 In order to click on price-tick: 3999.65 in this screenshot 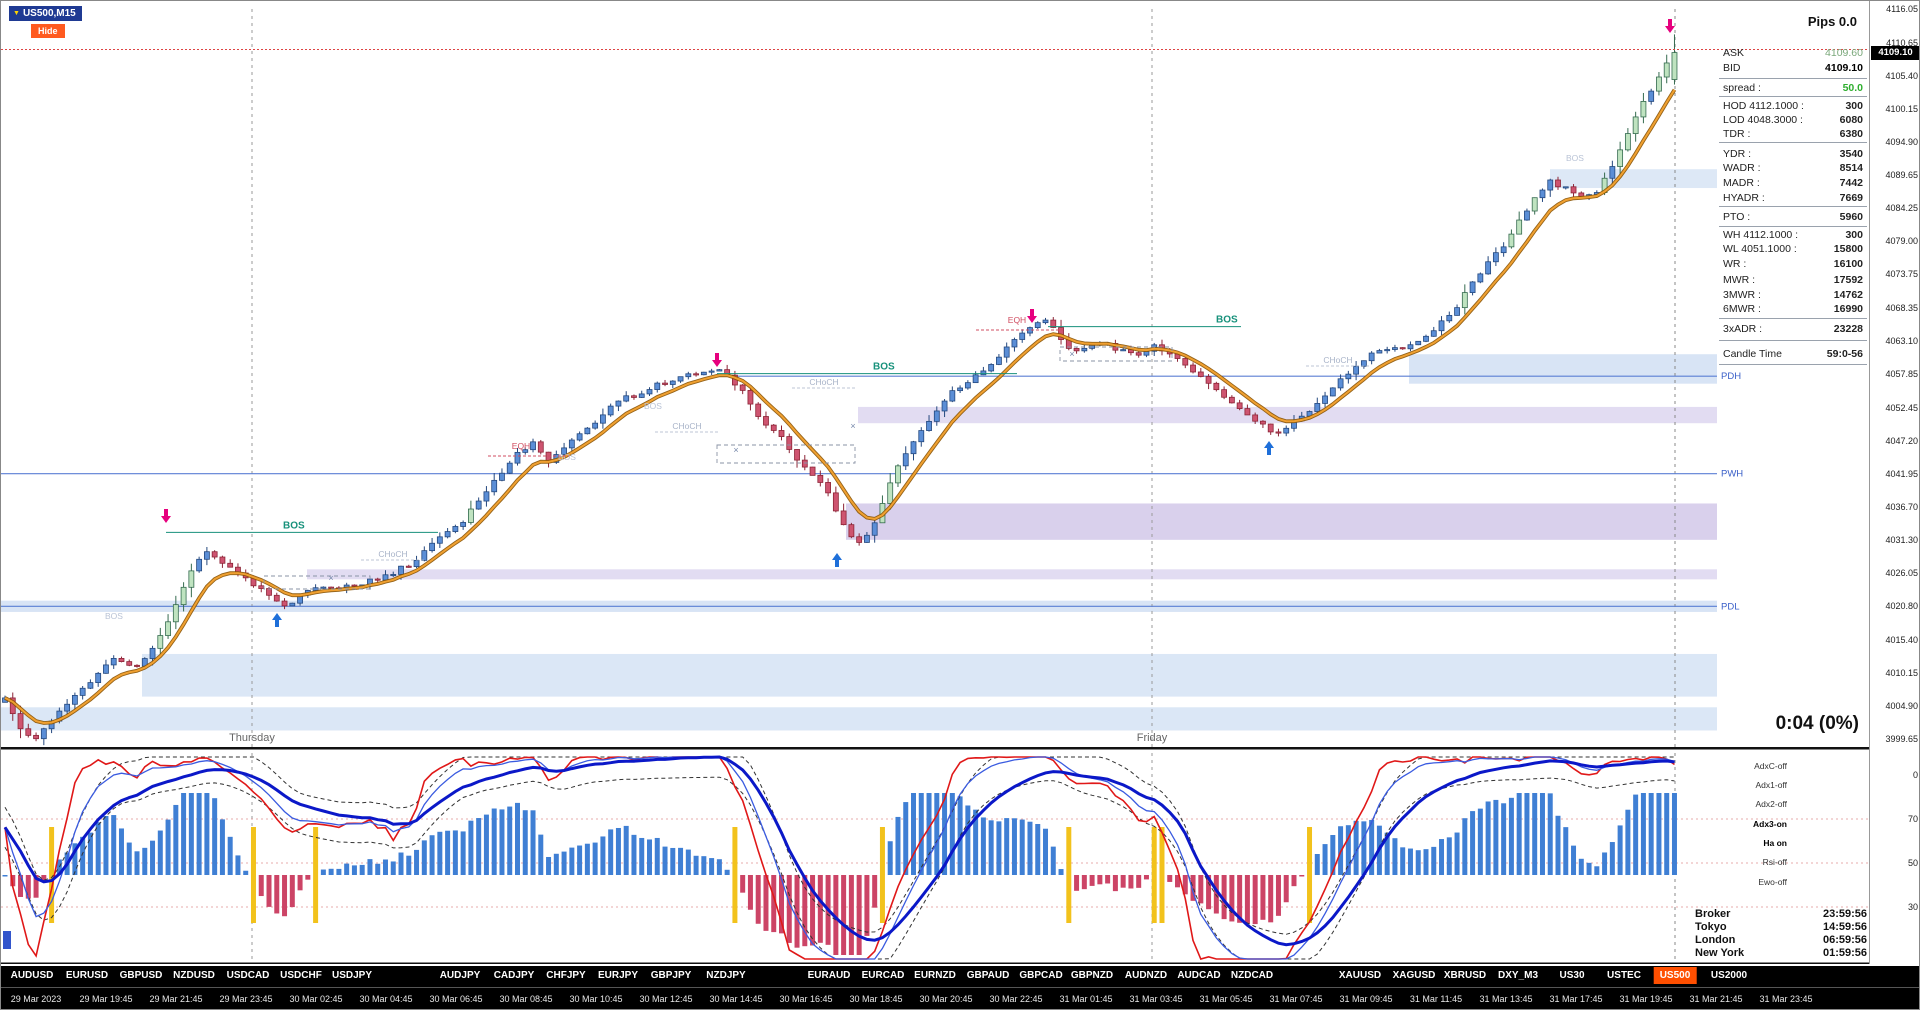, I will do `click(1901, 738)`.